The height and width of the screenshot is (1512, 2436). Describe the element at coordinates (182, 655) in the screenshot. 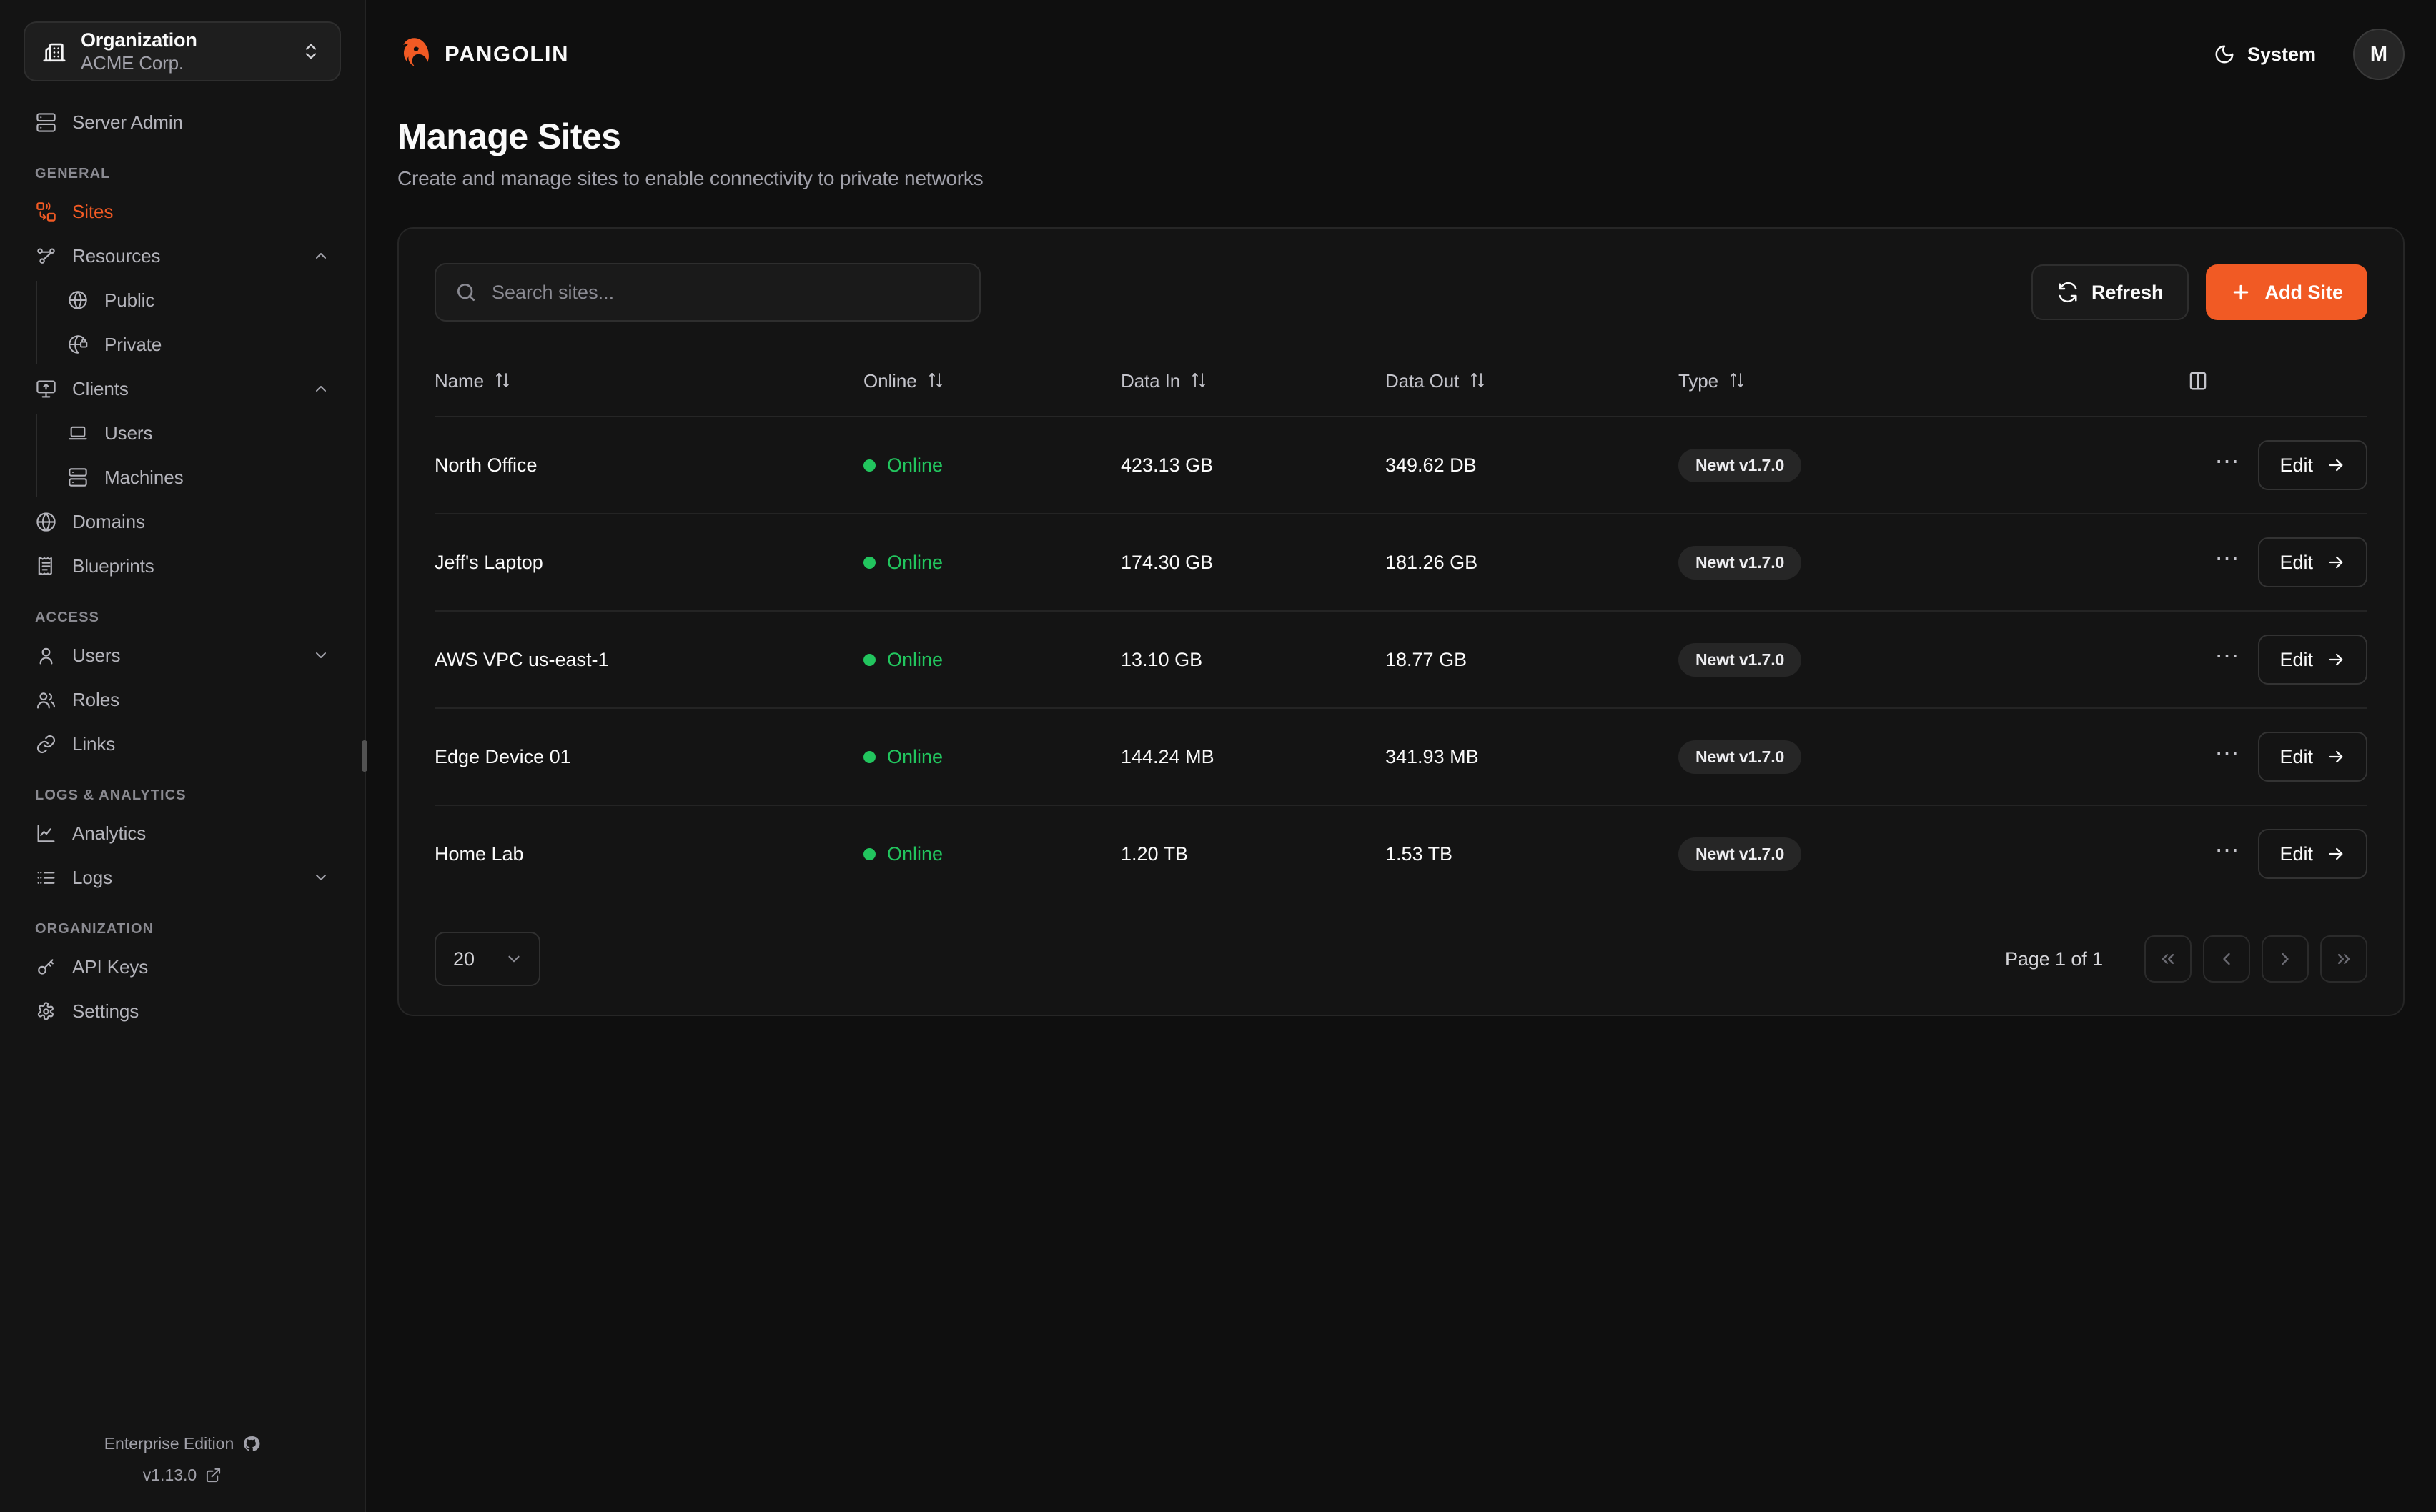

I see `sidebar-item-users: Users` at that location.